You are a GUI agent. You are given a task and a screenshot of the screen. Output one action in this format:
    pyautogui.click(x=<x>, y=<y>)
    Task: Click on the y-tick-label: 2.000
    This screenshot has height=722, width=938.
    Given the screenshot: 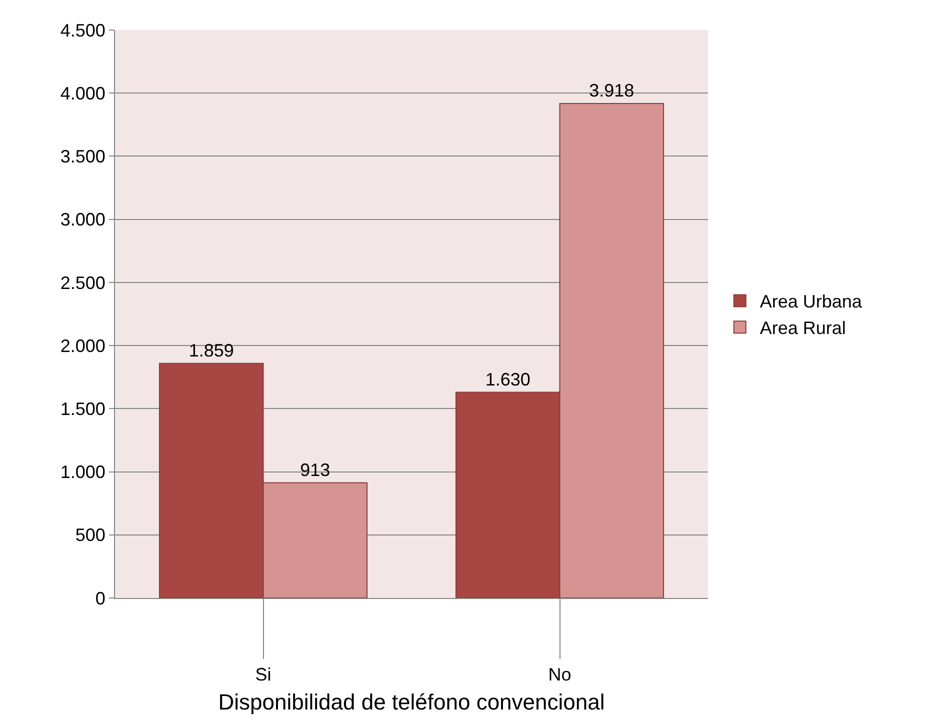 What is the action you would take?
    pyautogui.click(x=83, y=346)
    